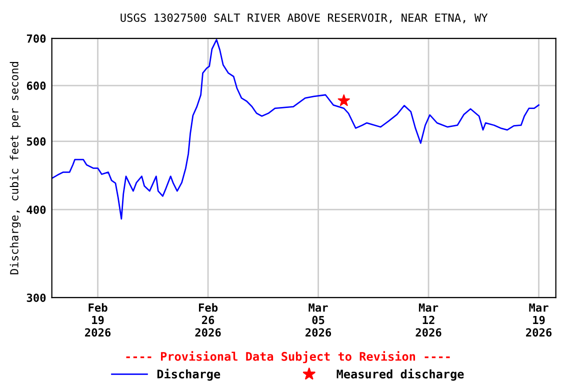 The width and height of the screenshot is (576, 384). What do you see at coordinates (36, 298) in the screenshot?
I see `y-tick-label: 300` at bounding box center [36, 298].